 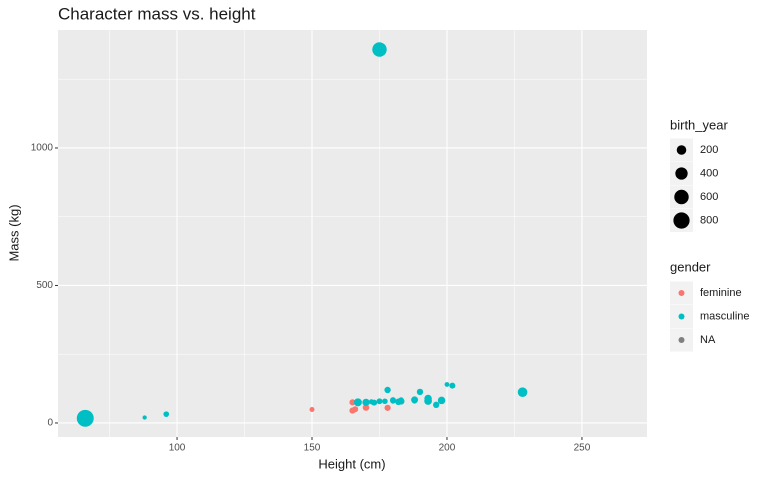 What do you see at coordinates (42, 148) in the screenshot?
I see `y-tick-label: 1000` at bounding box center [42, 148].